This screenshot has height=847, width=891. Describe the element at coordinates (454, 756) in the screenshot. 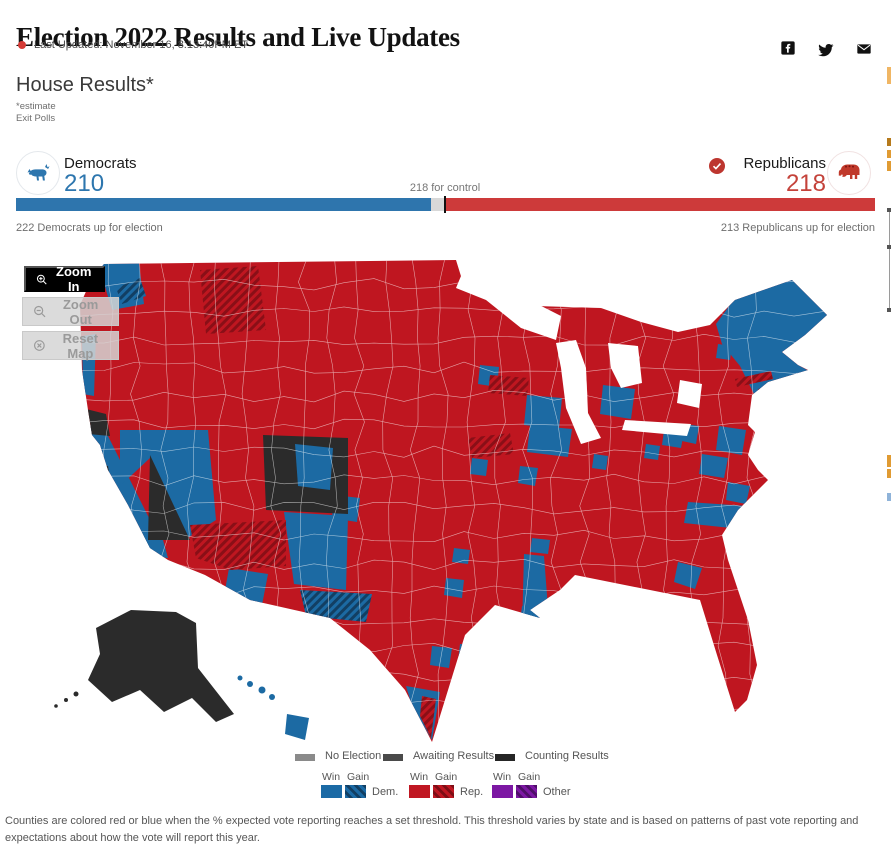

I see `legend-awaiting-label: Awaiting Results` at that location.